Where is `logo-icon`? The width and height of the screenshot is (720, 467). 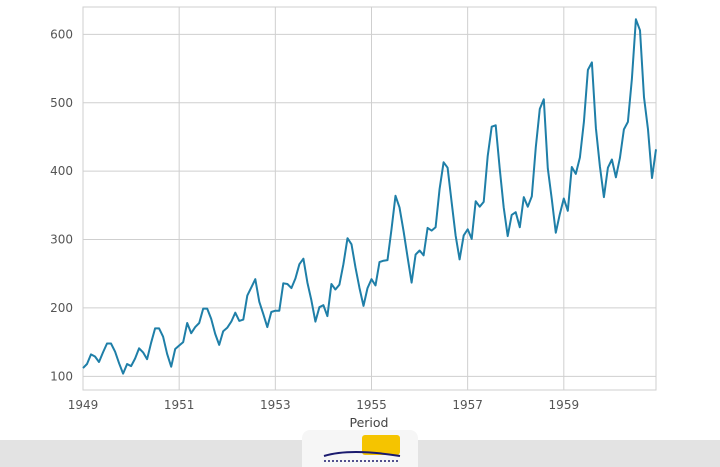 logo-icon is located at coordinates (362, 448).